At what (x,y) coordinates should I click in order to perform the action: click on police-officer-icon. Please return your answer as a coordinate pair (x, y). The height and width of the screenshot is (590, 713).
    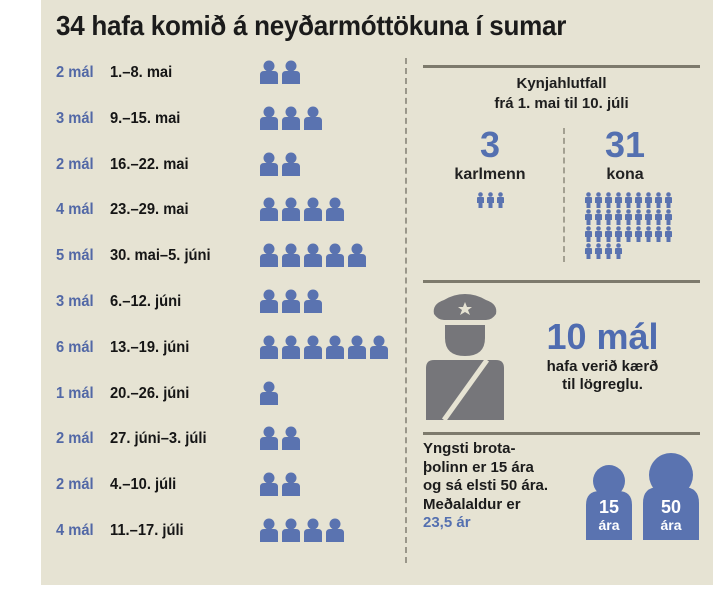
    Looking at the image, I should click on (465, 357).